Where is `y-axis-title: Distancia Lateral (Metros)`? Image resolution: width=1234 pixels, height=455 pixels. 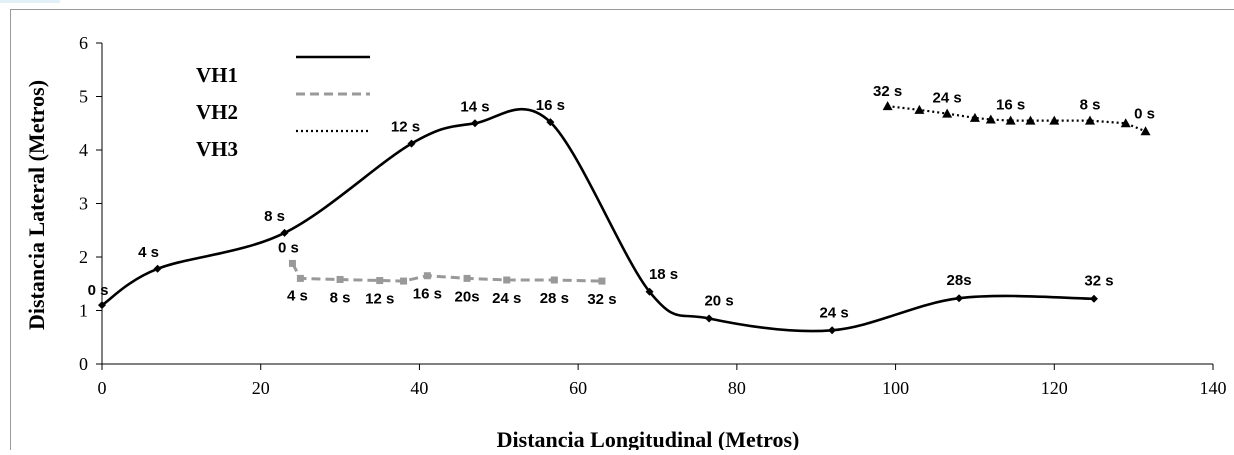
y-axis-title: Distancia Lateral (Metros) is located at coordinates (36, 205).